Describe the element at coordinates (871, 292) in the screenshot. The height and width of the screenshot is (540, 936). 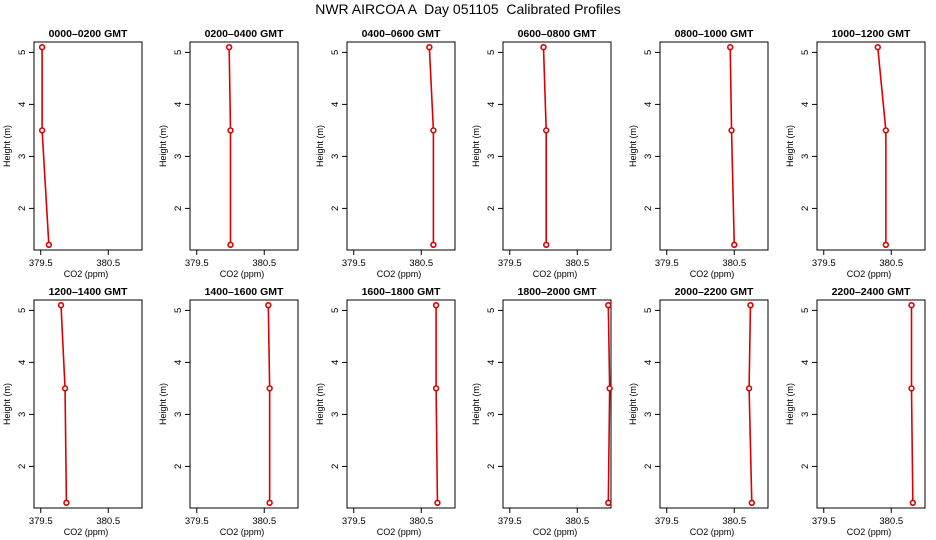
I see `panel-title: 2200–2400 GMT` at that location.